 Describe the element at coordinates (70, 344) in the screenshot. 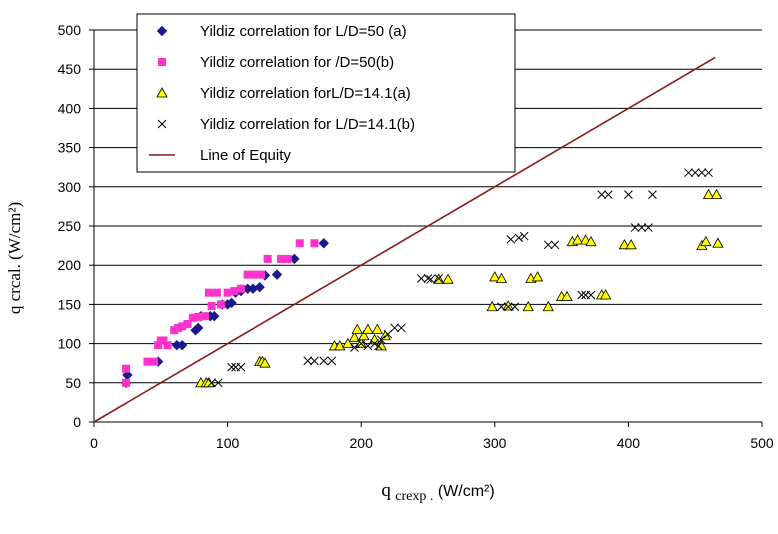

I see `y-tick-label: 100` at that location.